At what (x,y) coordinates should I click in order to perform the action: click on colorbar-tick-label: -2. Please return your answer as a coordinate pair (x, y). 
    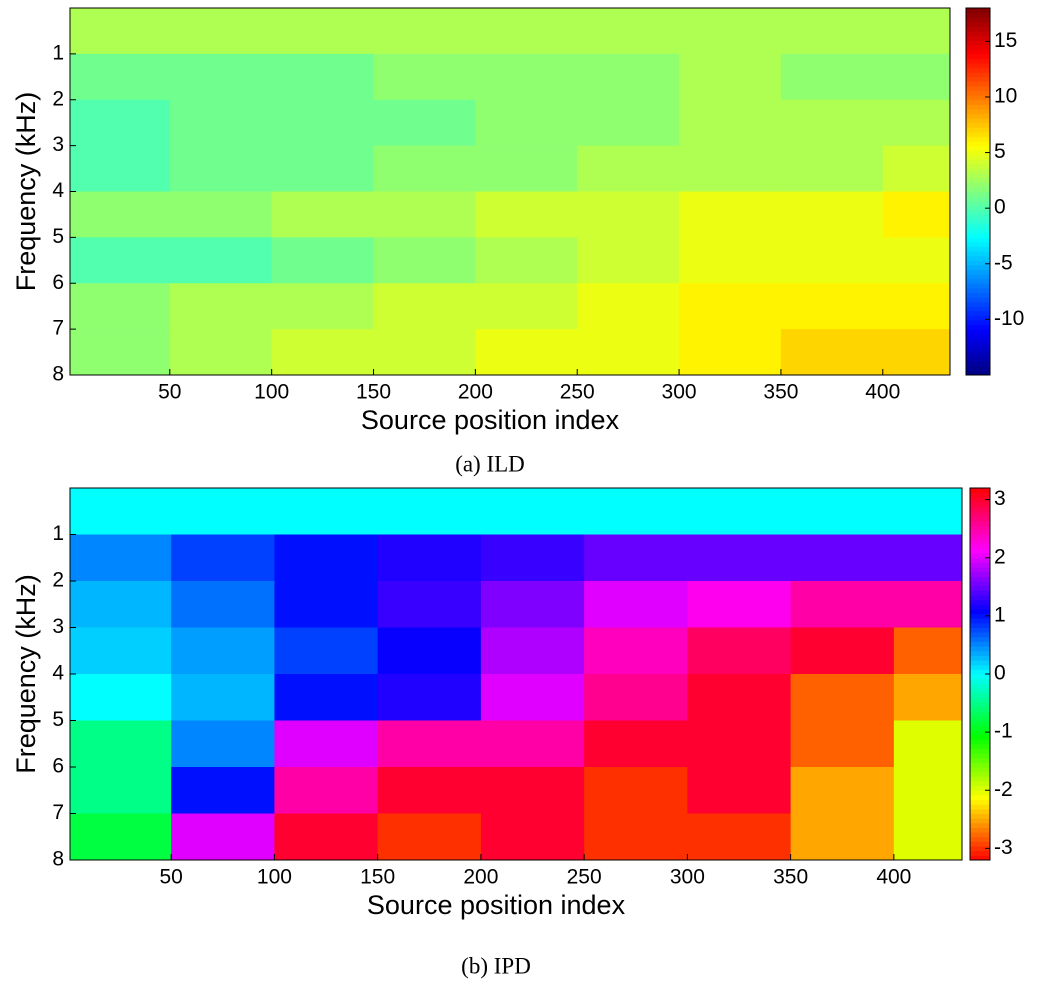
    Looking at the image, I should click on (1003, 789).